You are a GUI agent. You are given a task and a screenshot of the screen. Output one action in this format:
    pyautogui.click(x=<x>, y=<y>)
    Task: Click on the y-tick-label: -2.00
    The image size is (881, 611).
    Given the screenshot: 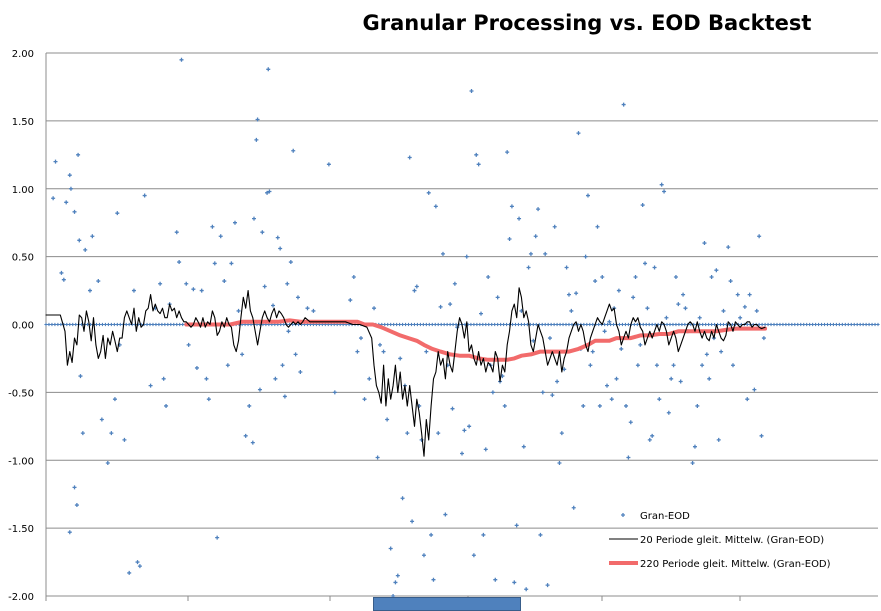 What is the action you would take?
    pyautogui.click(x=21, y=597)
    